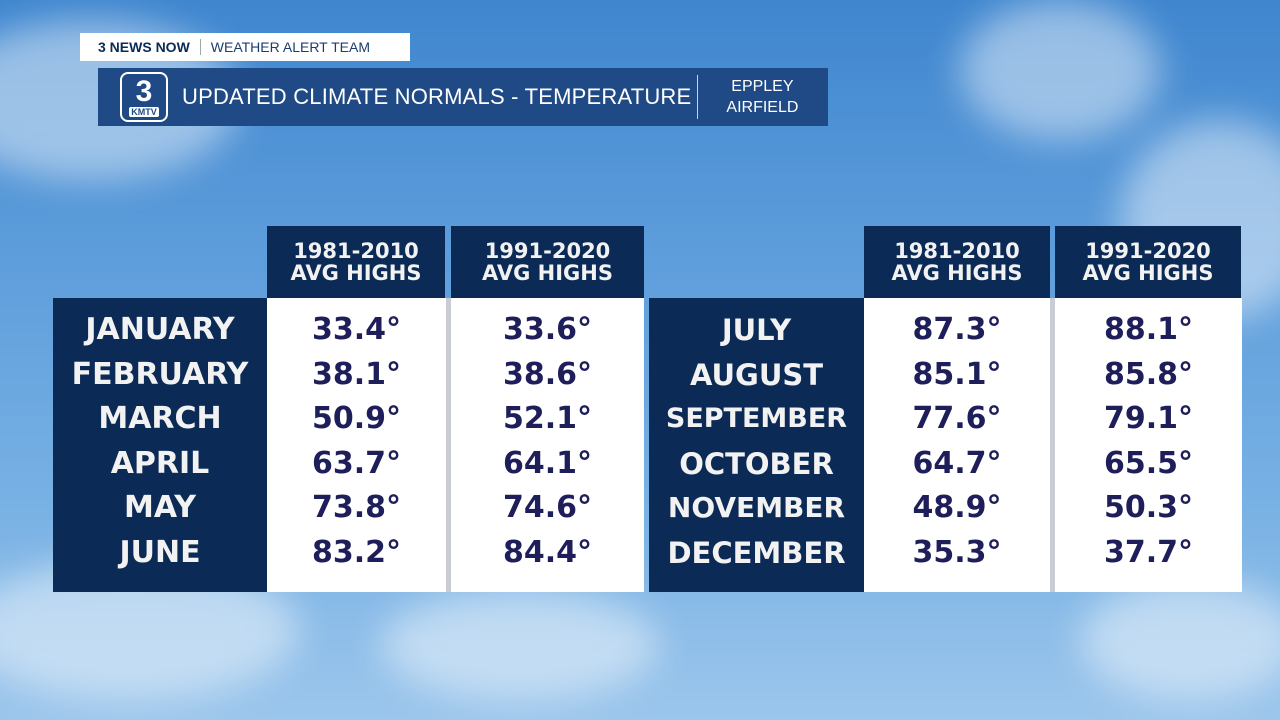  Describe the element at coordinates (762, 86) in the screenshot. I see `location-line: EPPLEY` at that location.